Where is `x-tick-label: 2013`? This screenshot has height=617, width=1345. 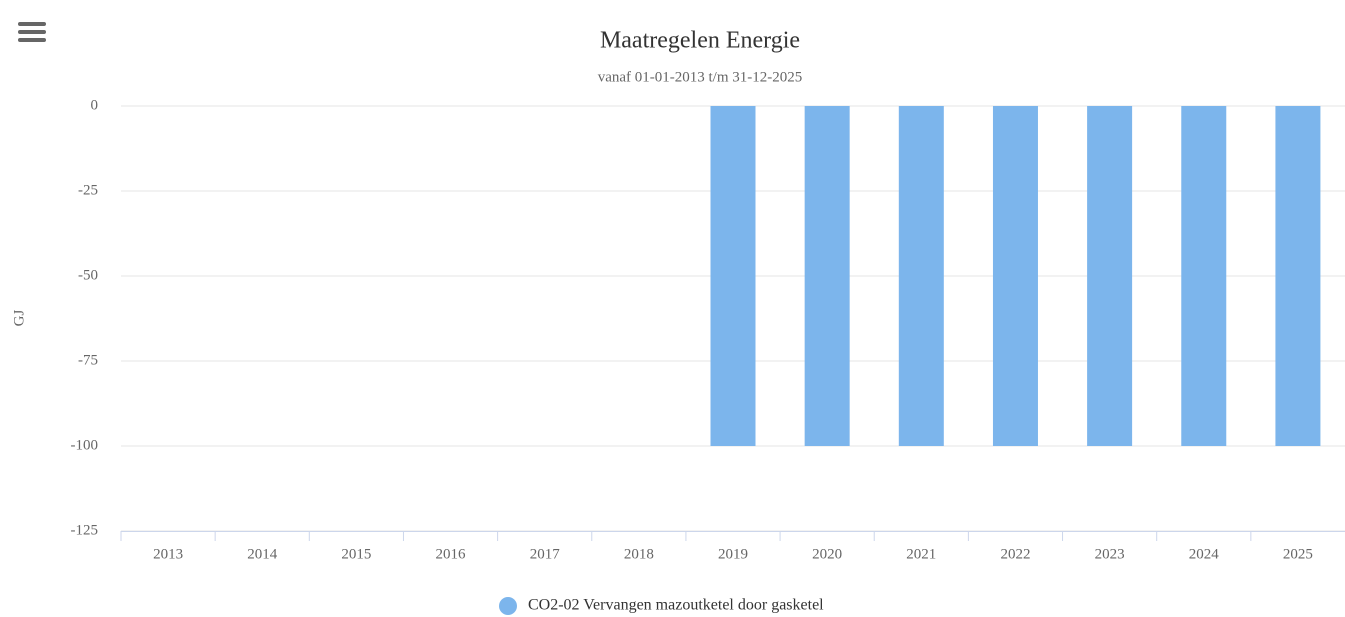 x-tick-label: 2013 is located at coordinates (168, 554).